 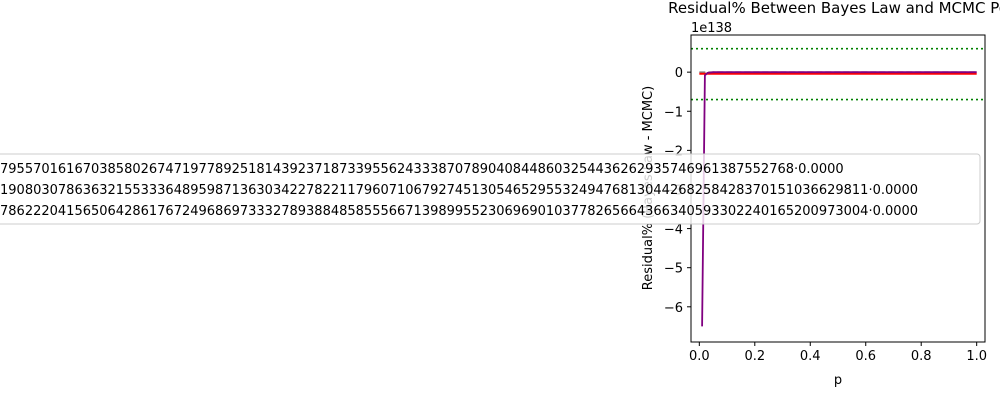 What do you see at coordinates (976, 356) in the screenshot?
I see `x-tick-label: 1.0` at bounding box center [976, 356].